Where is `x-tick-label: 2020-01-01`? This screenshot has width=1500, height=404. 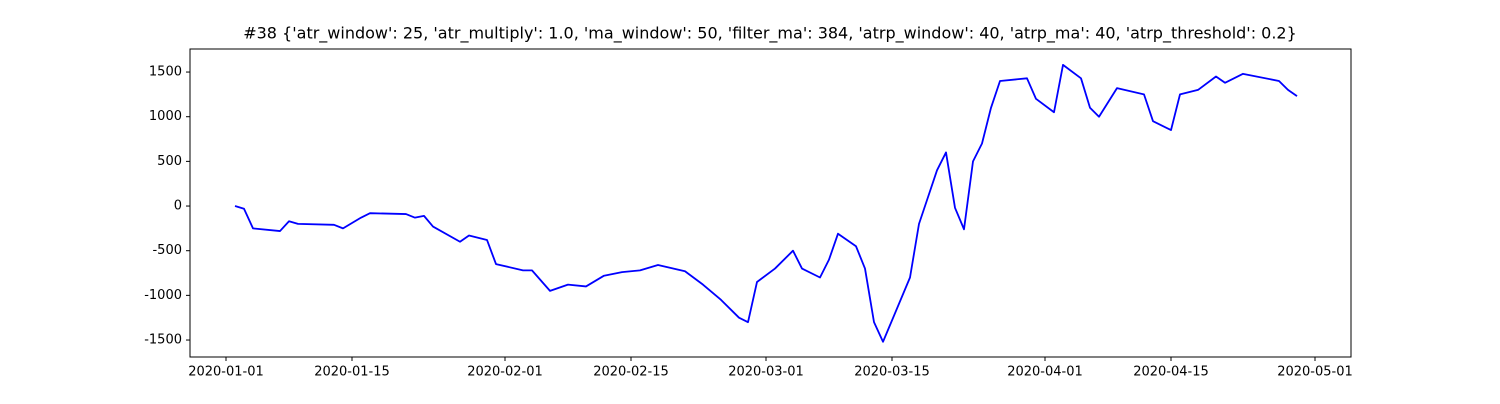 x-tick-label: 2020-01-01 is located at coordinates (226, 372).